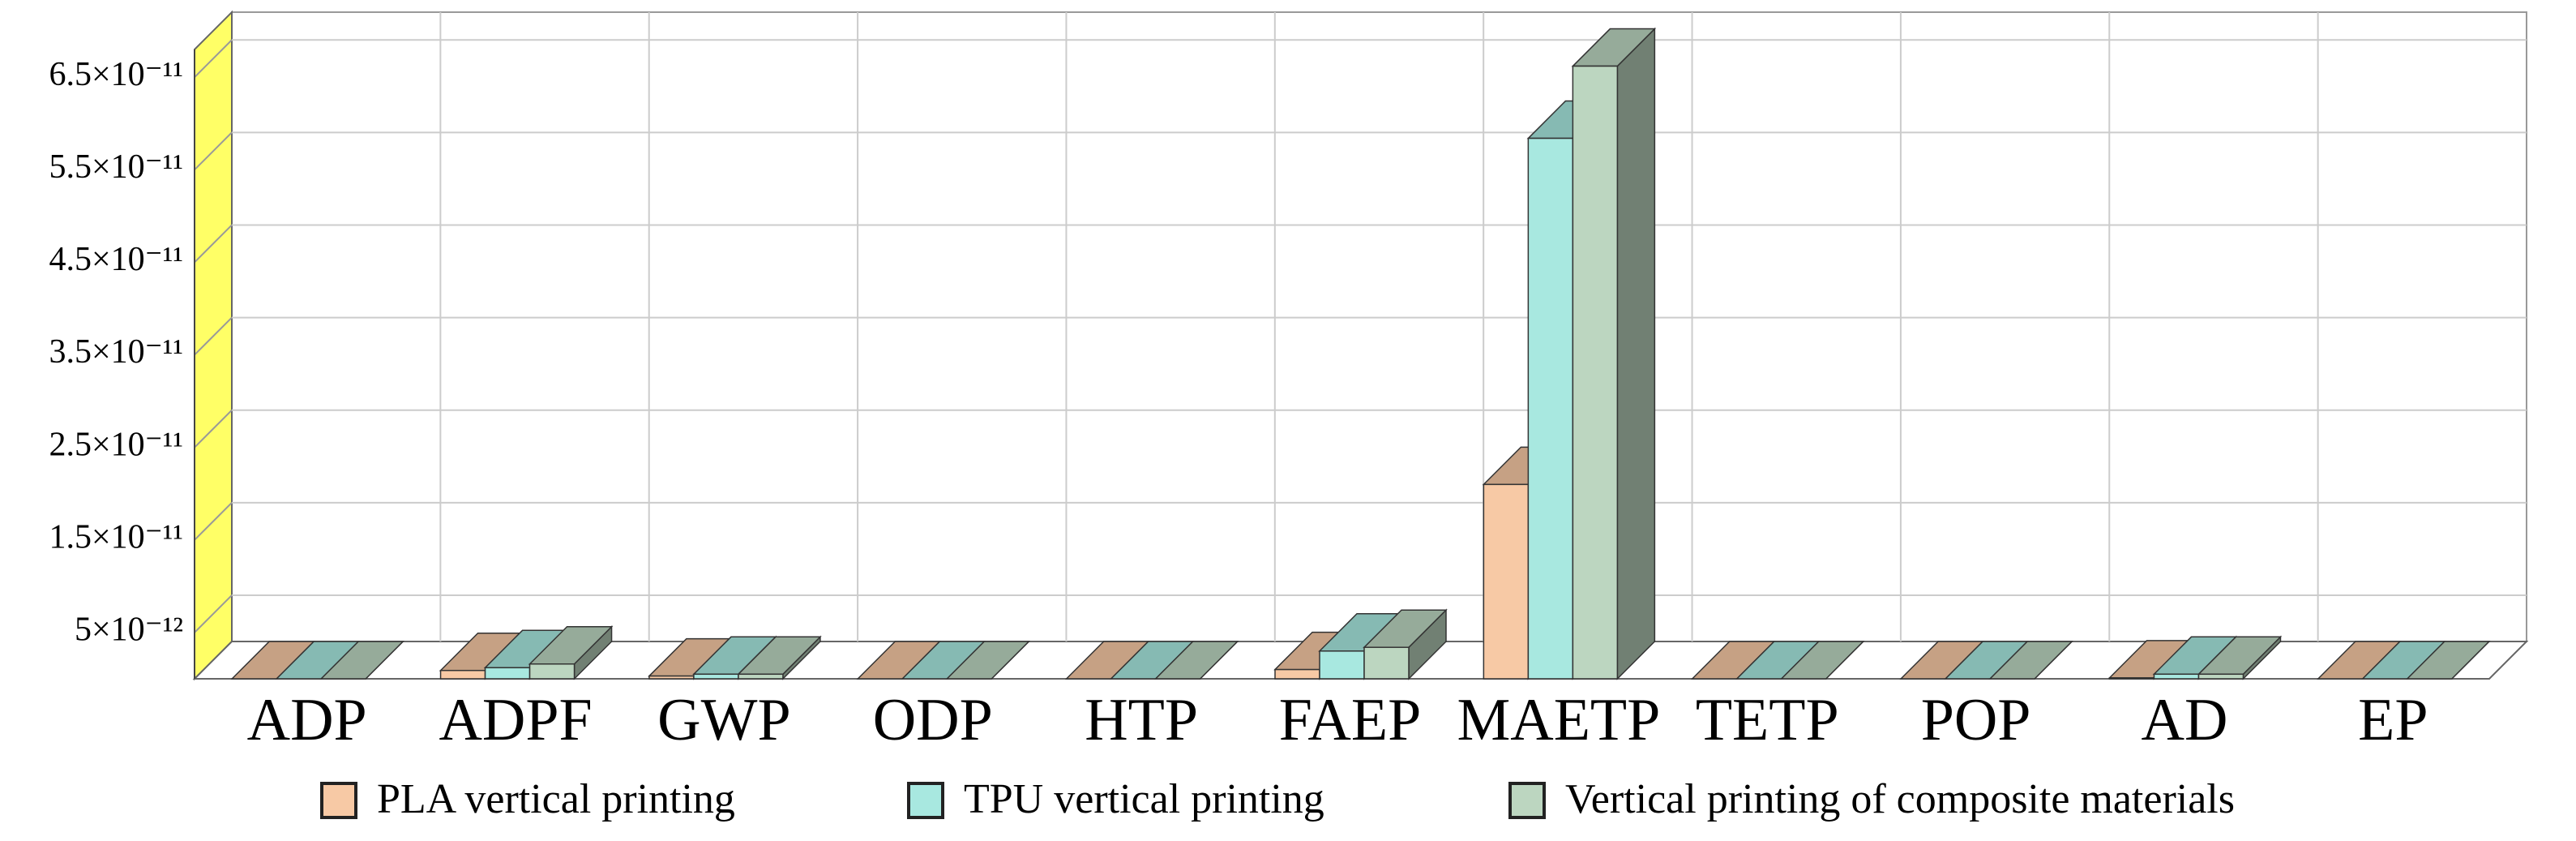  Describe the element at coordinates (515, 720) in the screenshot. I see `x-tick-label: ADPF` at that location.